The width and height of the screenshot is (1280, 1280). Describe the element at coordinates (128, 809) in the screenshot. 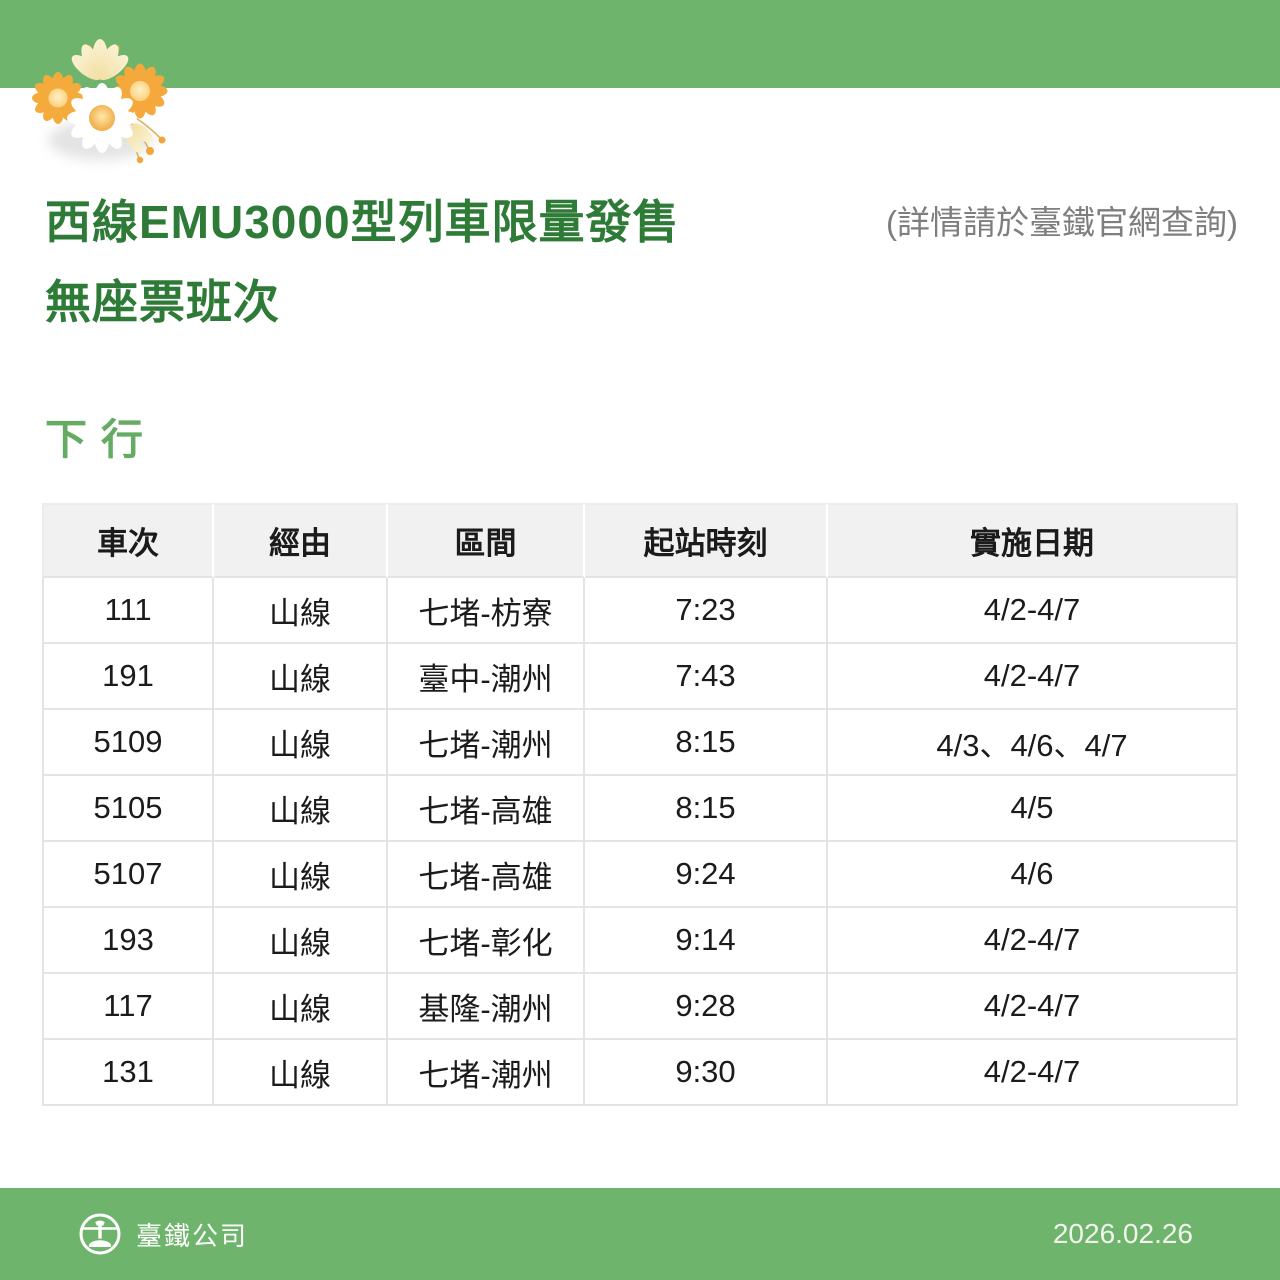

I see `table-cell: 5105` at that location.